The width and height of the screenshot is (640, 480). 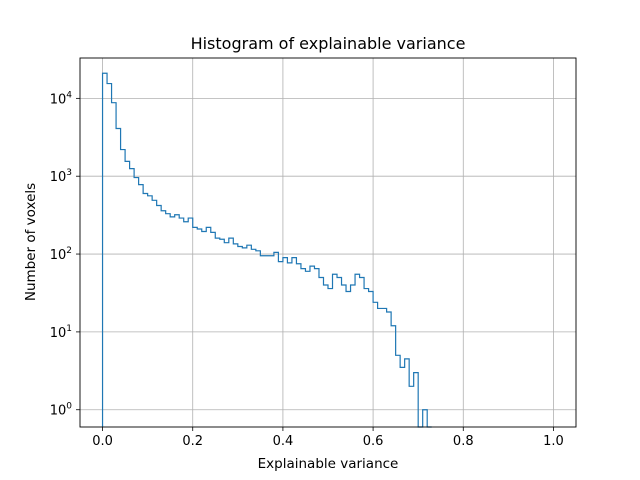 I want to click on x-axis-ticks: 0.0 0.2 0.4 0.6 0.8 1.0, so click(x=328, y=438).